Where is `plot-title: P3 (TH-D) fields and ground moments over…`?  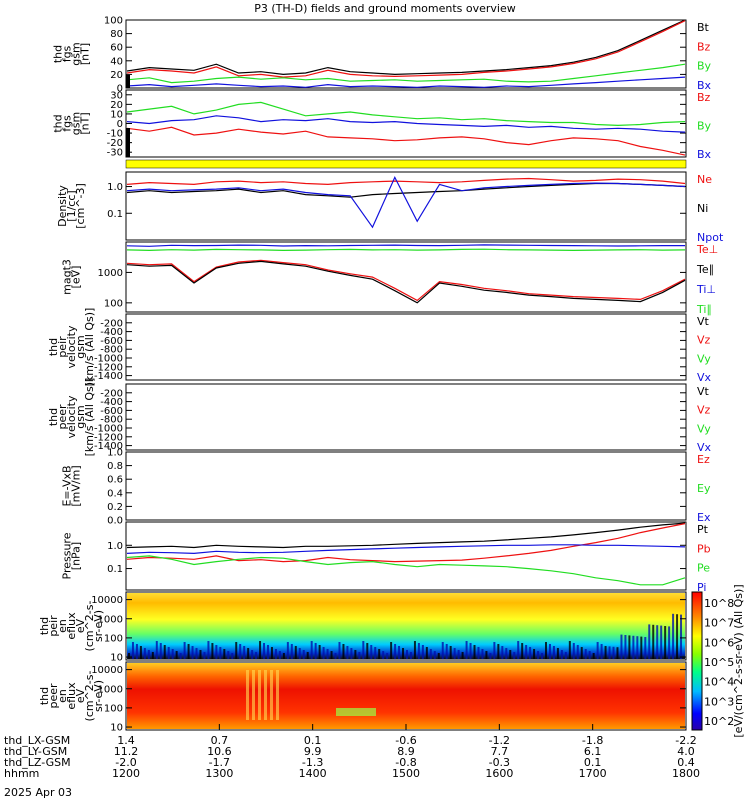 plot-title: P3 (TH-D) fields and ground moments over… is located at coordinates (385, 8).